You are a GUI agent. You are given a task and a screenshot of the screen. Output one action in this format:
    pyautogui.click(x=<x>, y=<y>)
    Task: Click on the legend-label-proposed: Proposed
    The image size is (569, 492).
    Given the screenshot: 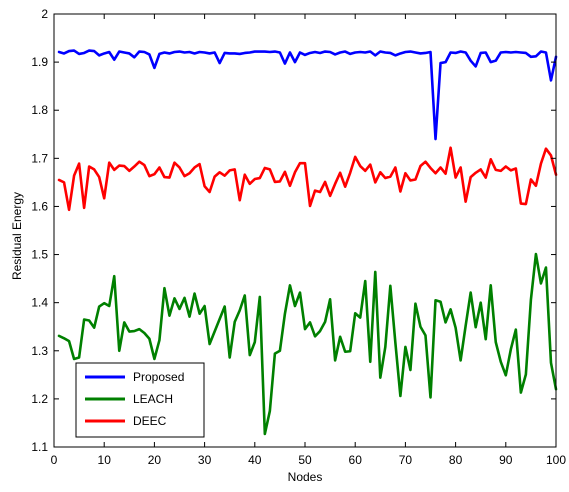 What is the action you would take?
    pyautogui.click(x=158, y=377)
    